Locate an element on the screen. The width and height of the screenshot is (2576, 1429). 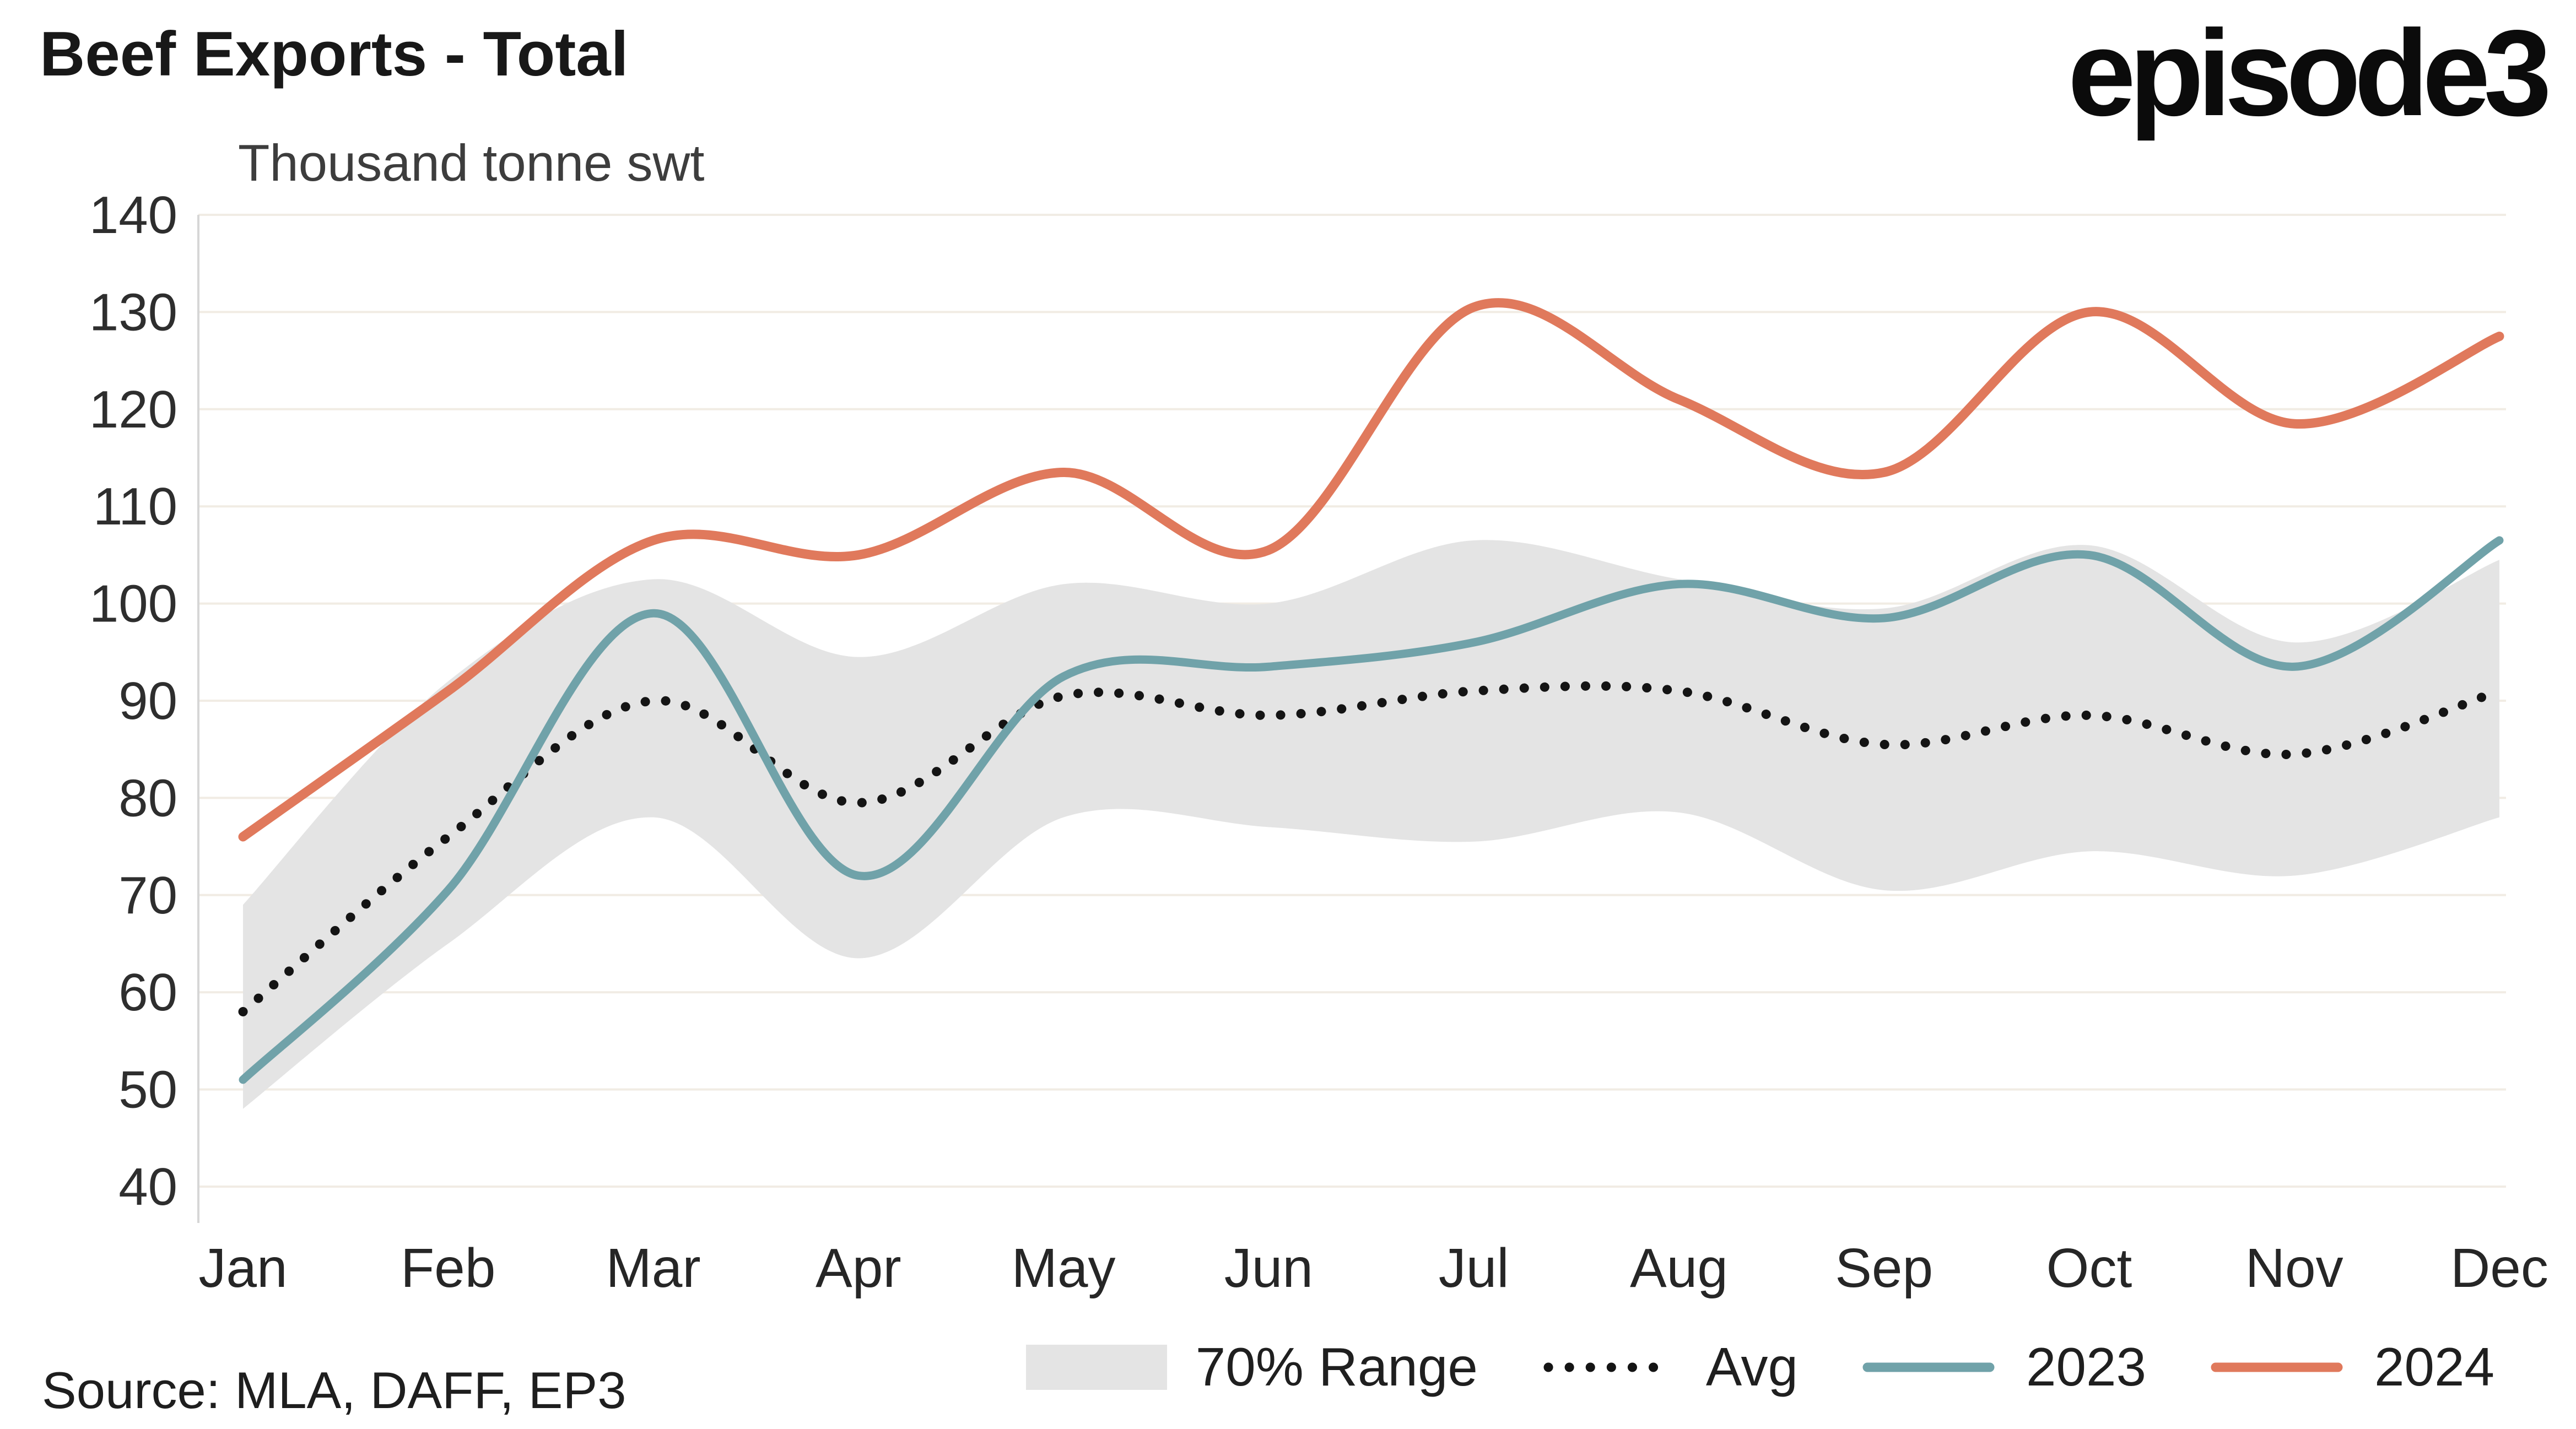
y-tick-label: 100 is located at coordinates (133, 604).